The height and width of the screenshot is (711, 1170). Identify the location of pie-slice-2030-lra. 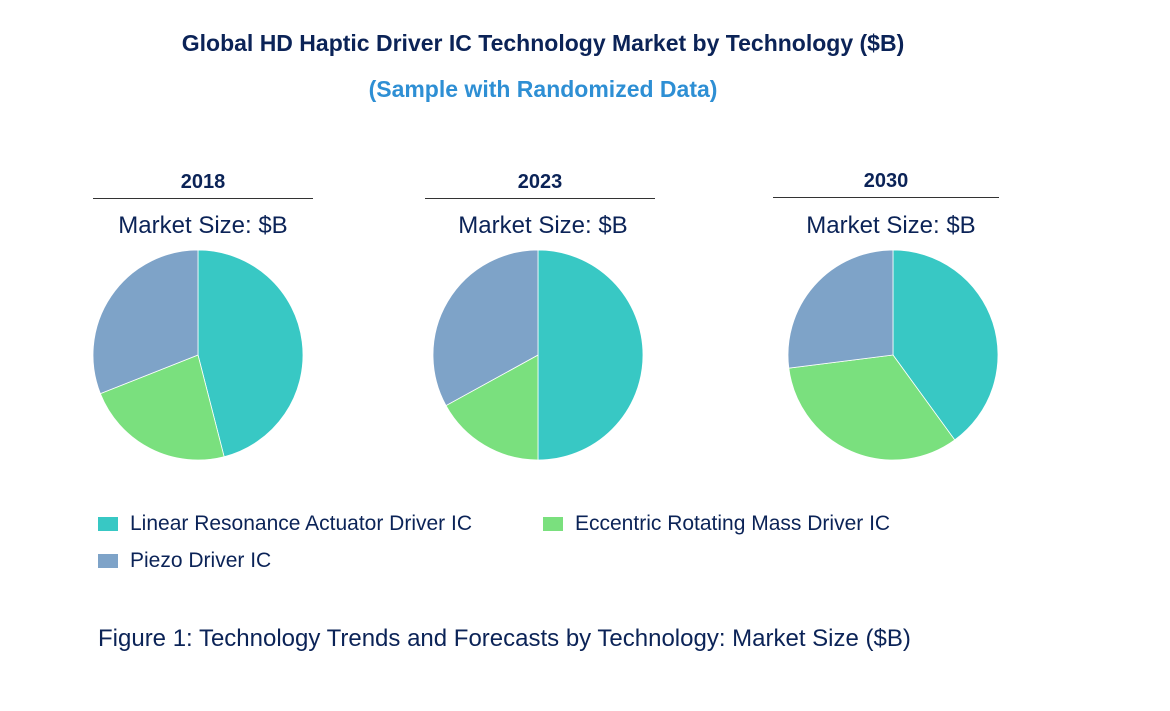
(945, 345).